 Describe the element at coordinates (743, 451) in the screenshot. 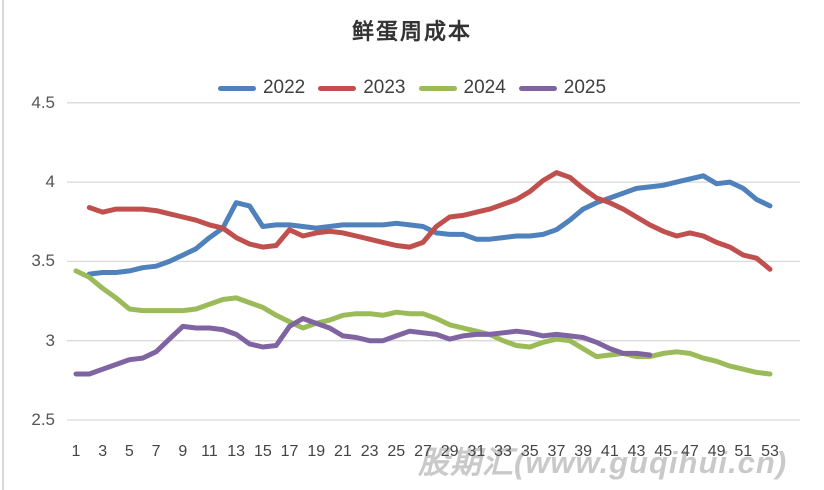

I see `x-tick-label-51: 51` at that location.